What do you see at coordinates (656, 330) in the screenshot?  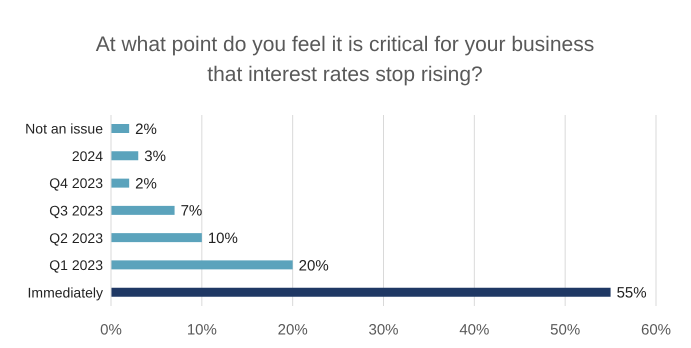 I see `x-tick-label: 60%` at bounding box center [656, 330].